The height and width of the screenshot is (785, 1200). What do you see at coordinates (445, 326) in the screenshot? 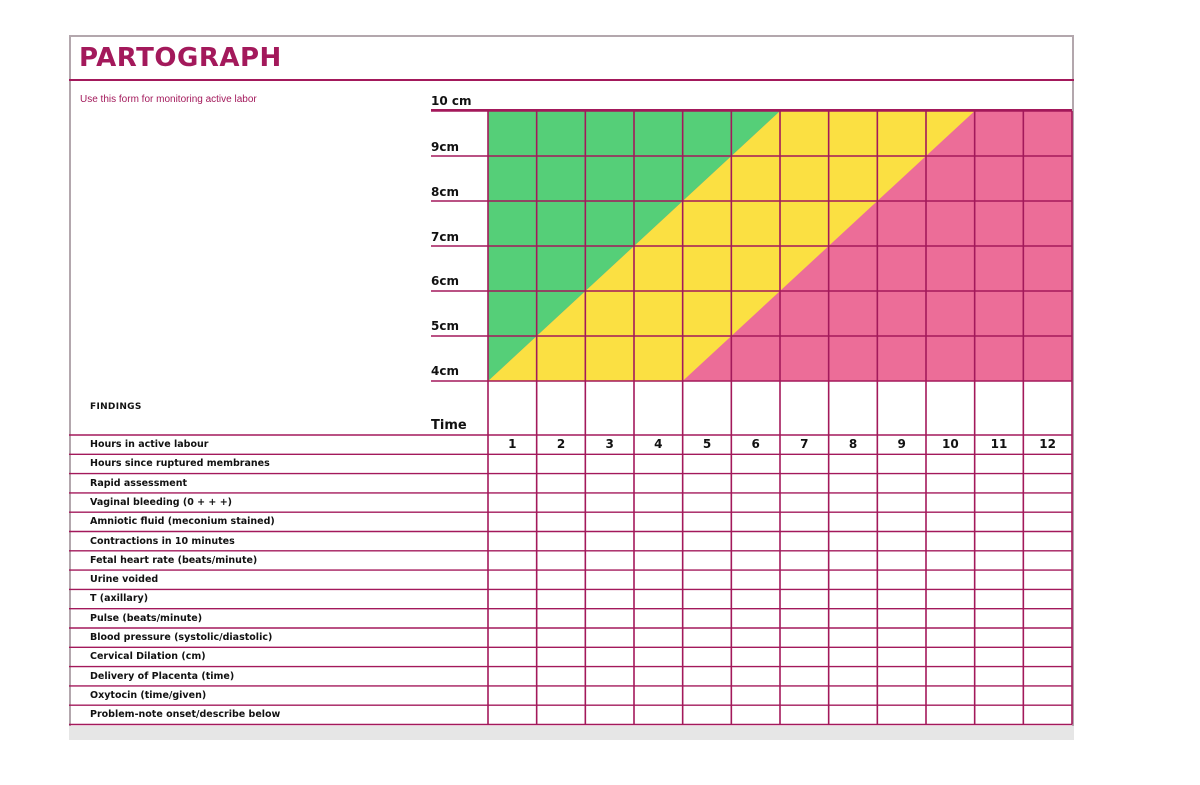
I see `dilation-label-5: 5cm` at bounding box center [445, 326].